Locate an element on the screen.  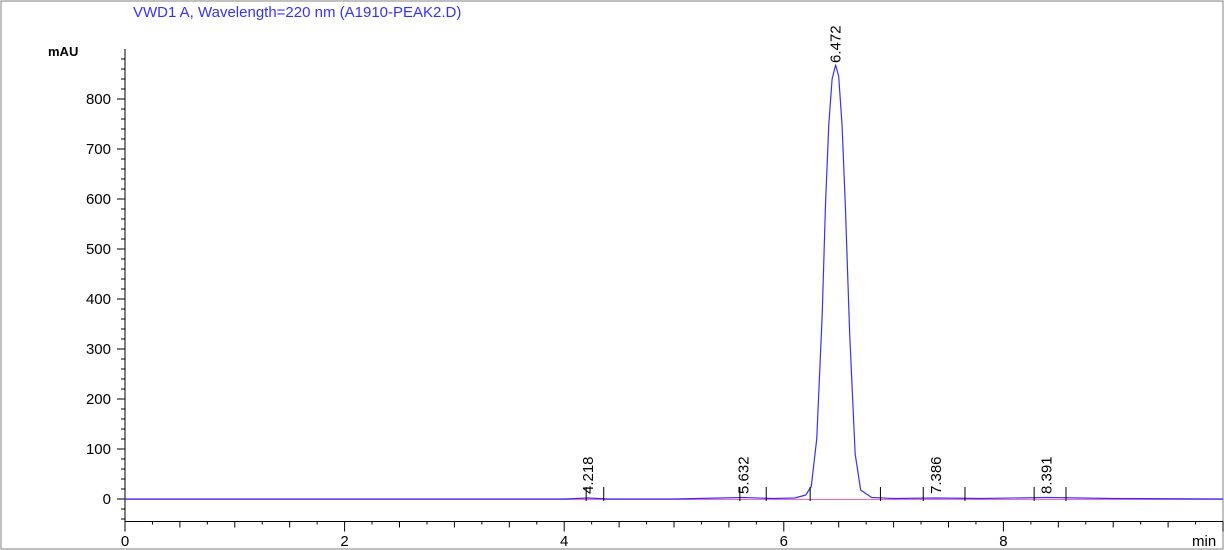
y-tick-label: 300 is located at coordinates (98, 349).